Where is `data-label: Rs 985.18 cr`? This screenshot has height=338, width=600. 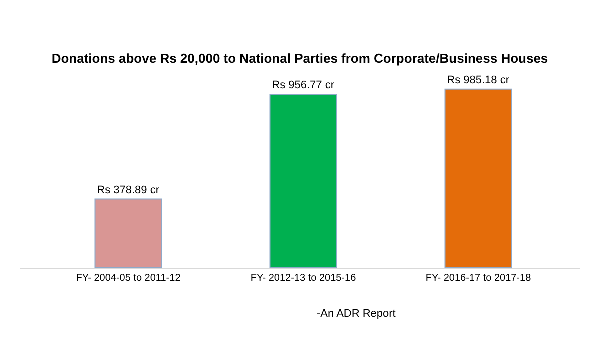
data-label: Rs 985.18 cr is located at coordinates (478, 80).